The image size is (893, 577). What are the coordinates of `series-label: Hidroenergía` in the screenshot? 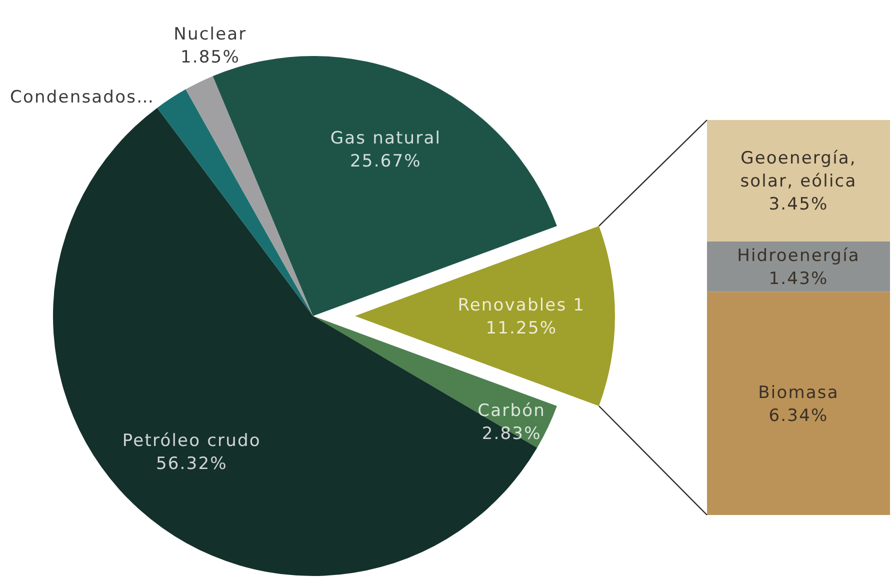 It's located at (798, 256).